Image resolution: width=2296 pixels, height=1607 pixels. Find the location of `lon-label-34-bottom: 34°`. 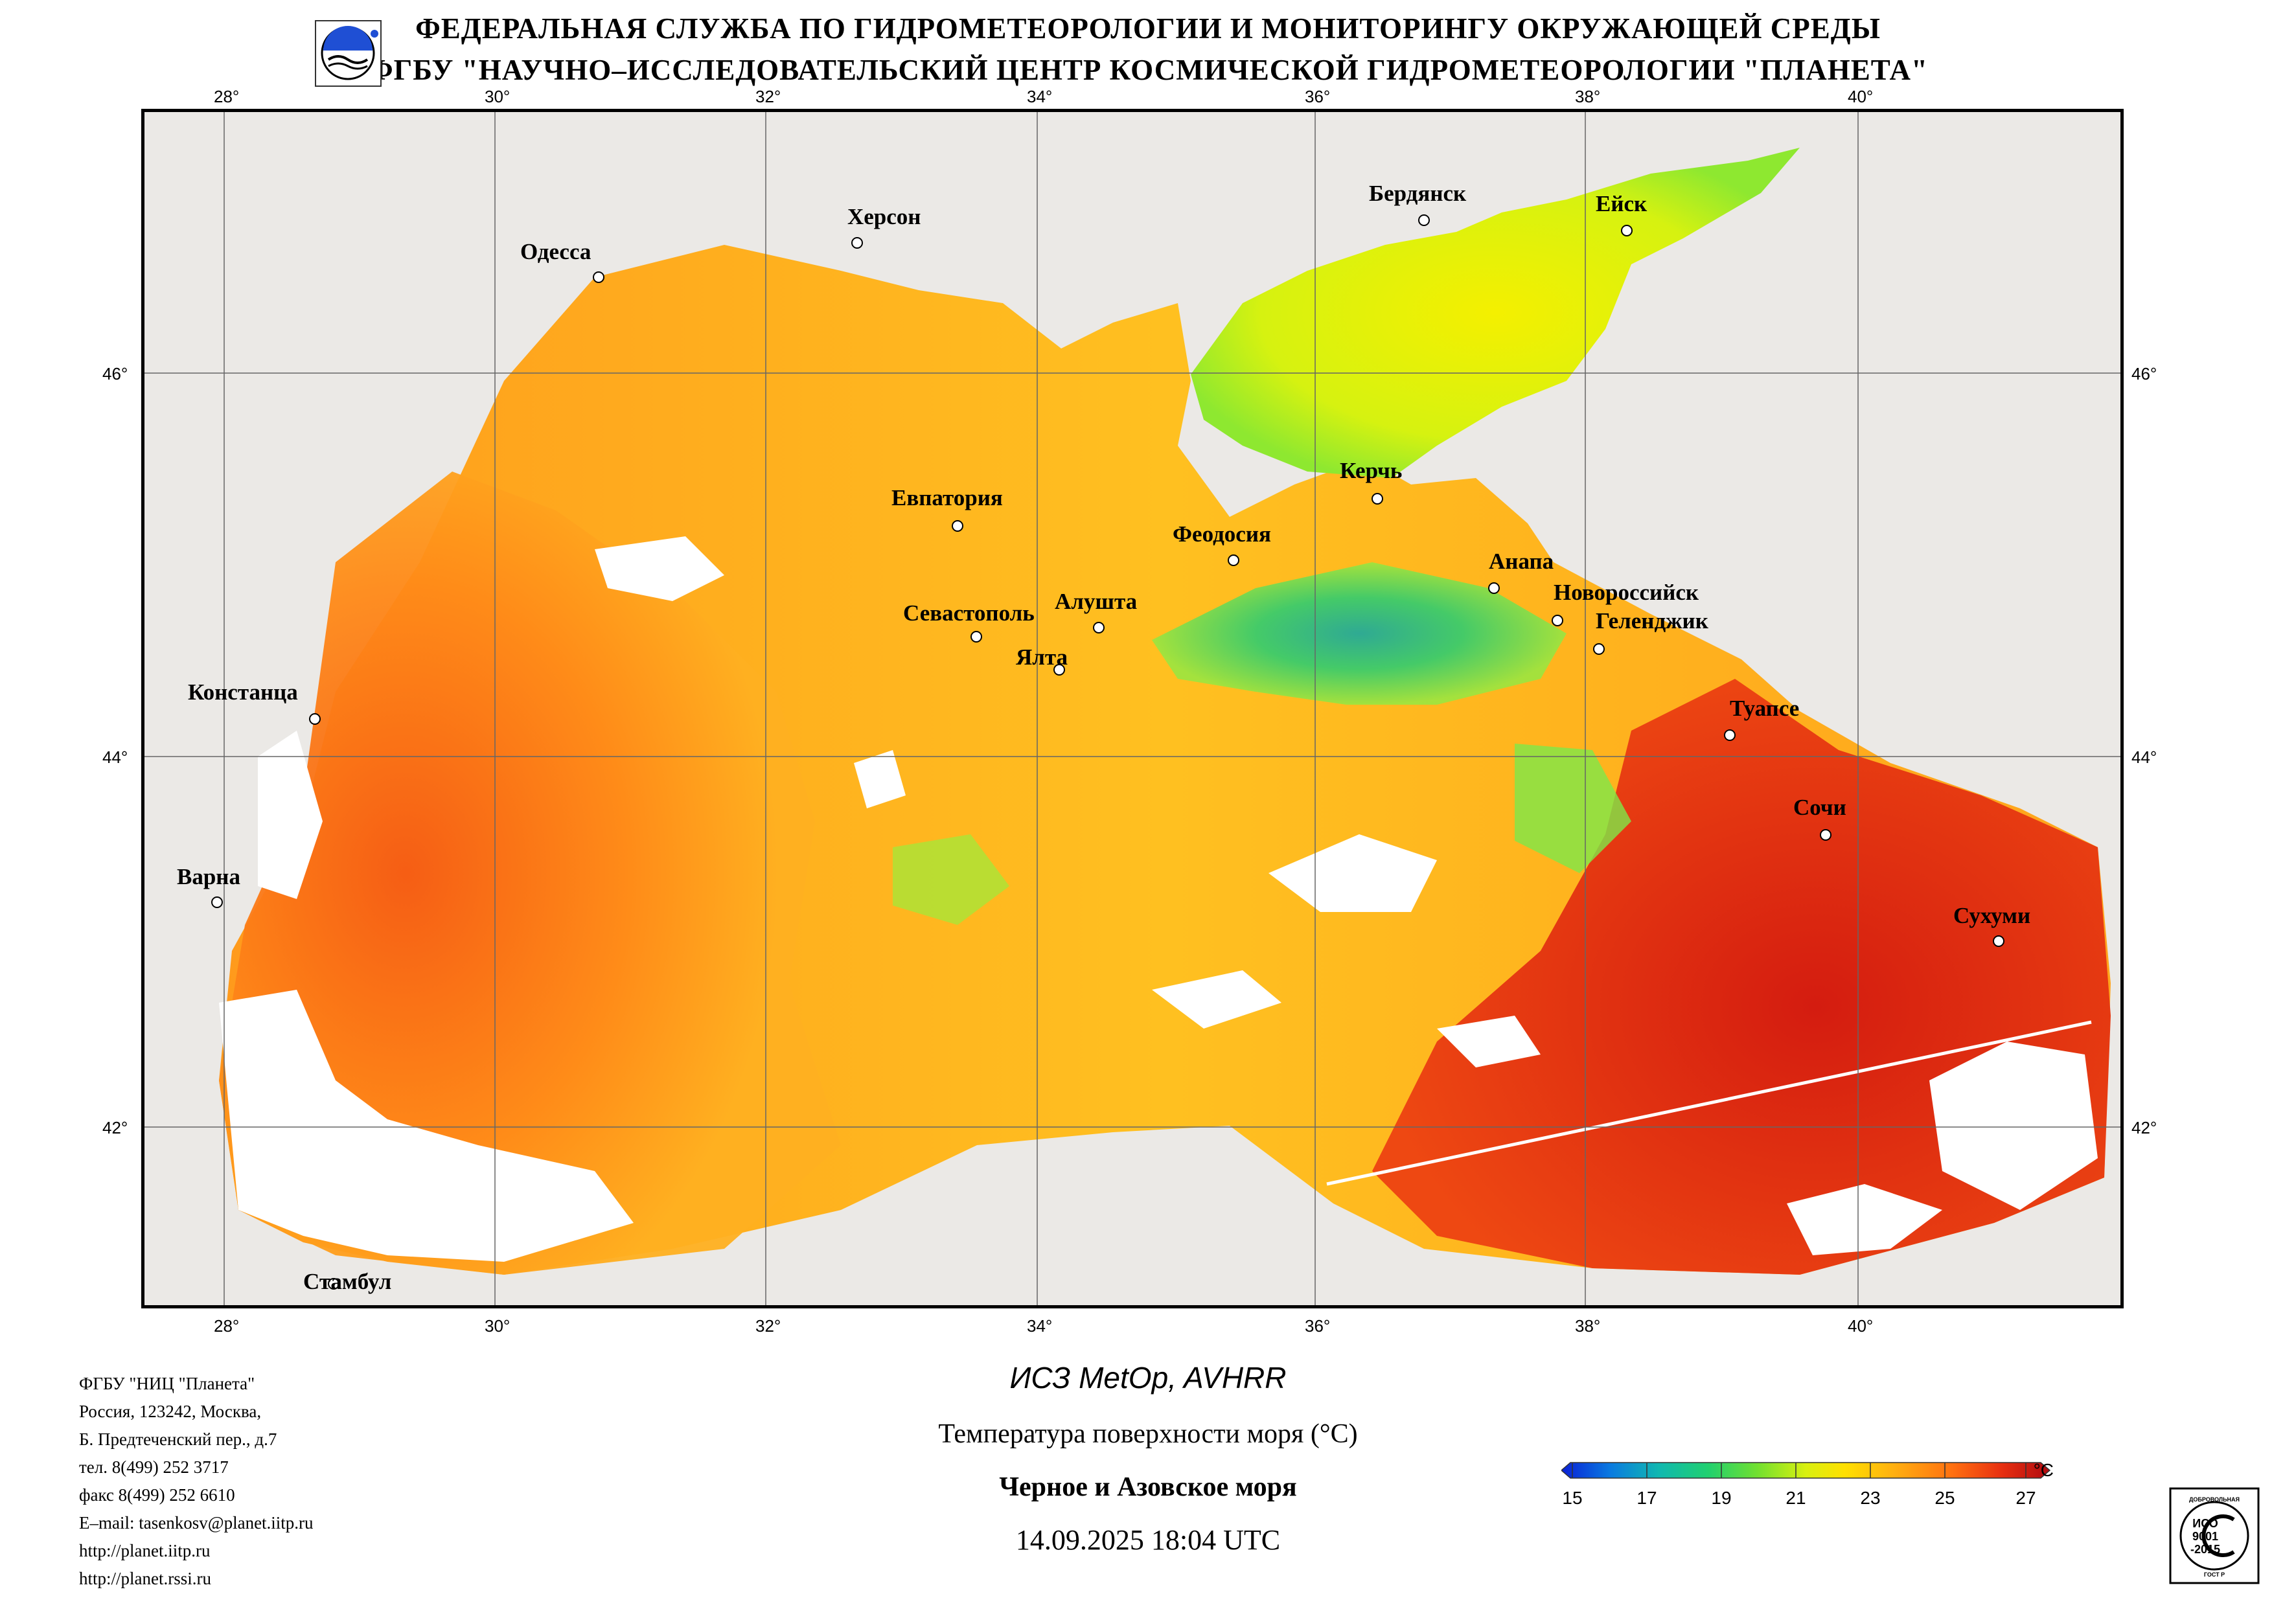

lon-label-34-bottom: 34° is located at coordinates (1039, 1326).